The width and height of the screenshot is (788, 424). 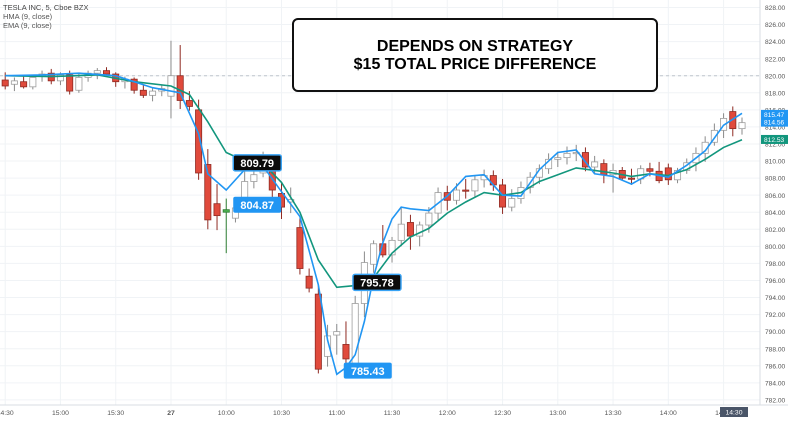 I want to click on price-label-text: 795.78, so click(x=377, y=284).